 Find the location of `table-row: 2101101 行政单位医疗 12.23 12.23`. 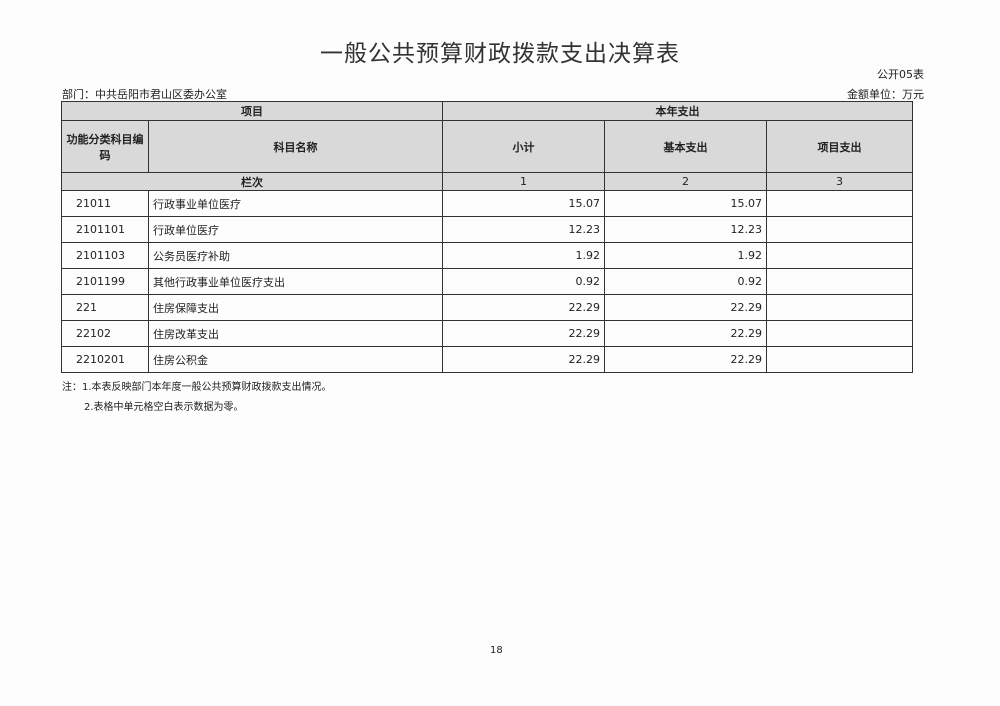

table-row: 2101101 行政单位医疗 12.23 12.23 is located at coordinates (487, 229).